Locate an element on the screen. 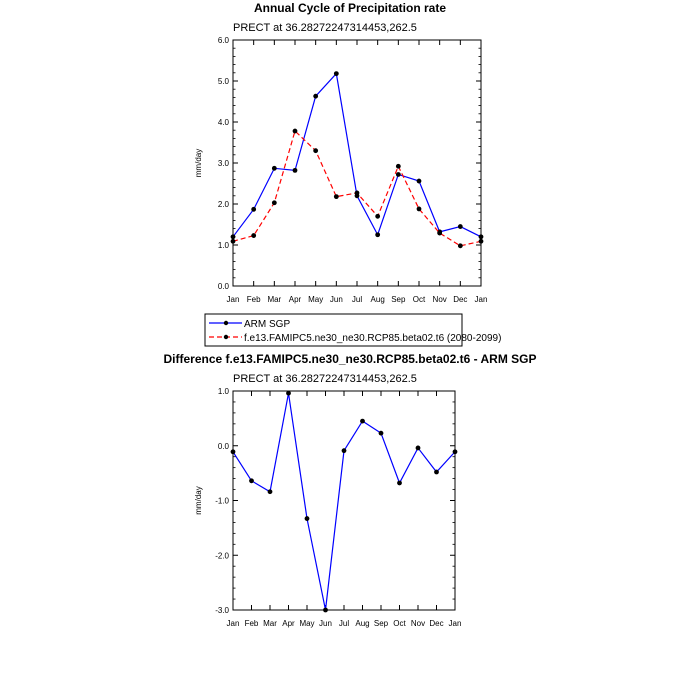 This screenshot has height=700, width=700. chart1-xtick-label: Mar is located at coordinates (274, 299).